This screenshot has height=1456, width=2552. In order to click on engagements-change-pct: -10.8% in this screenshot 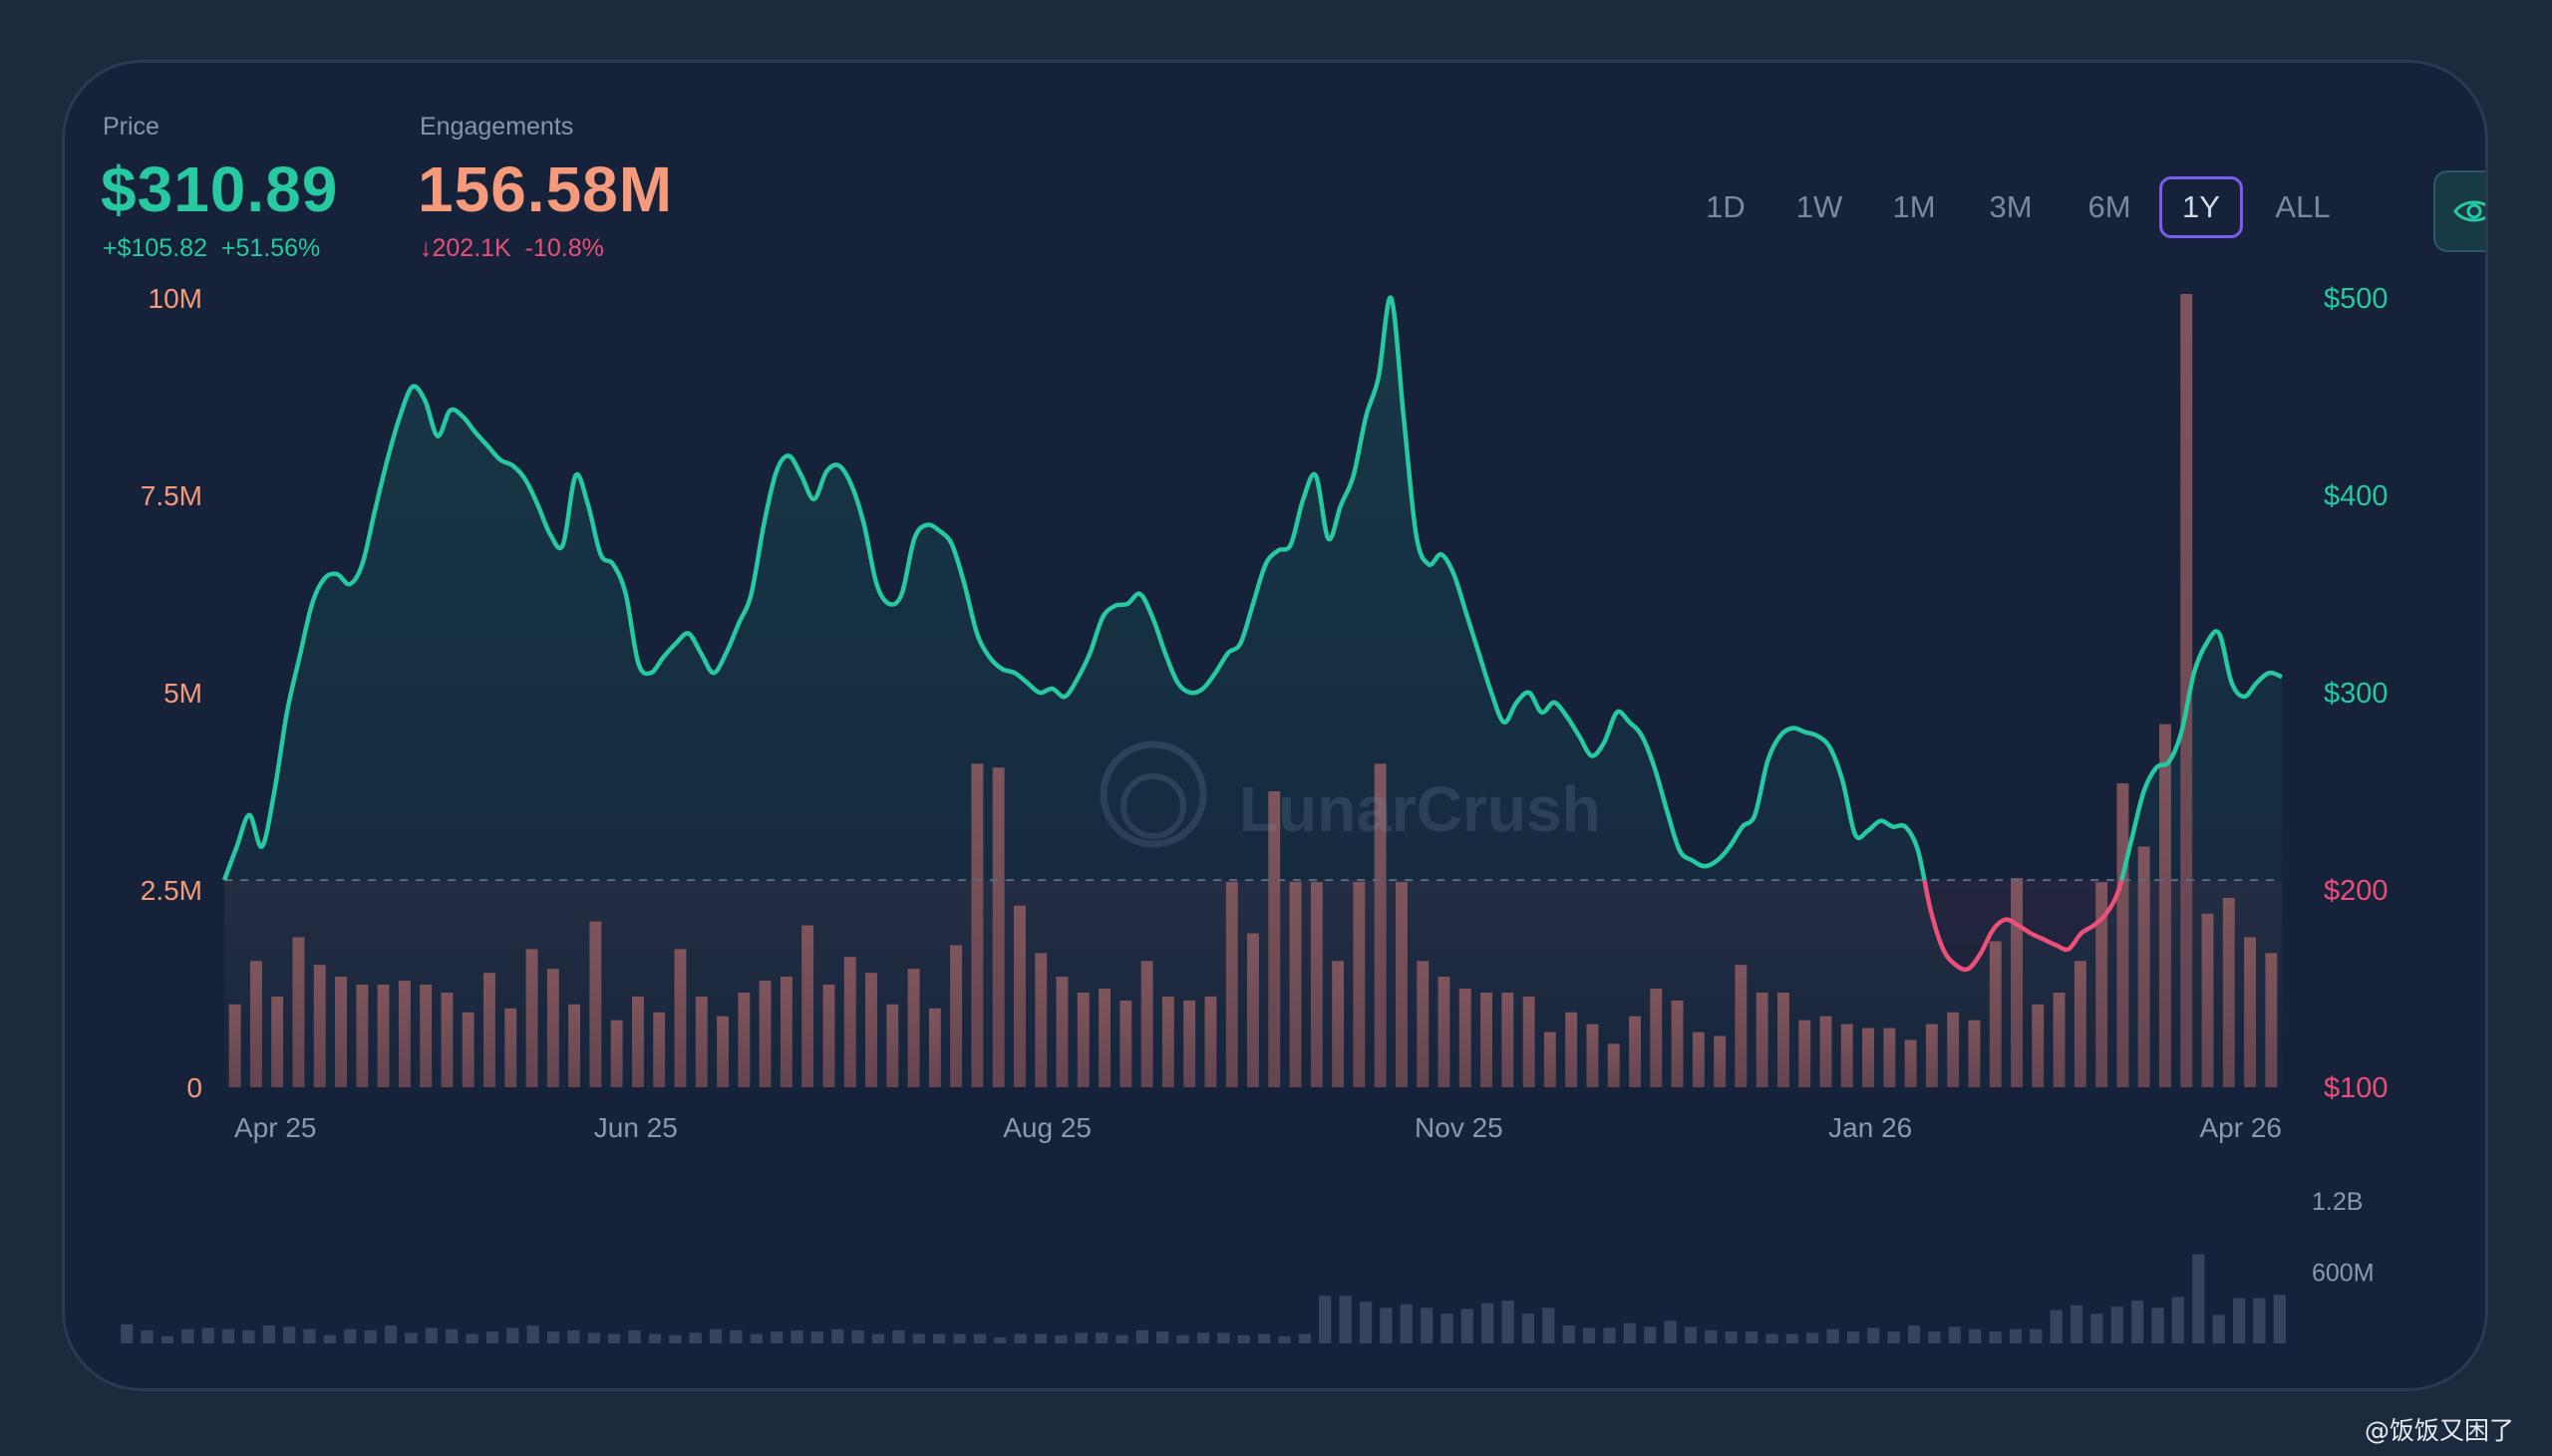, I will do `click(564, 248)`.